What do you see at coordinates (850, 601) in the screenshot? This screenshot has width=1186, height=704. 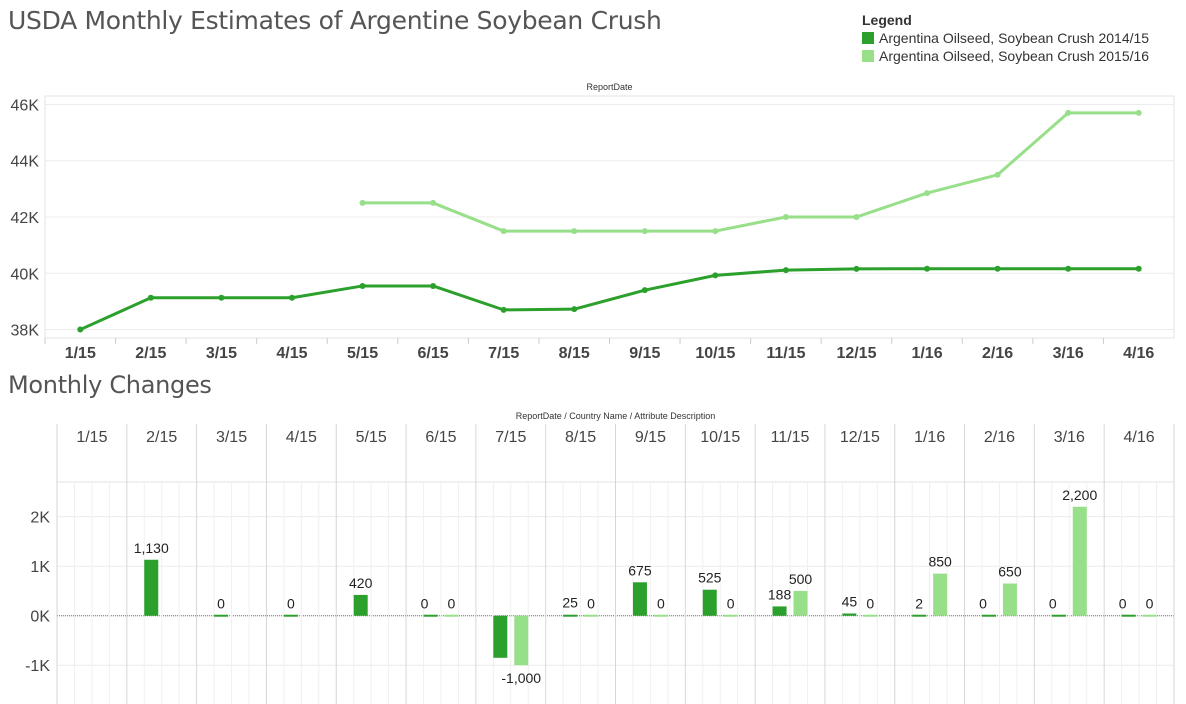 I see `bar-label-2014-15: 45` at bounding box center [850, 601].